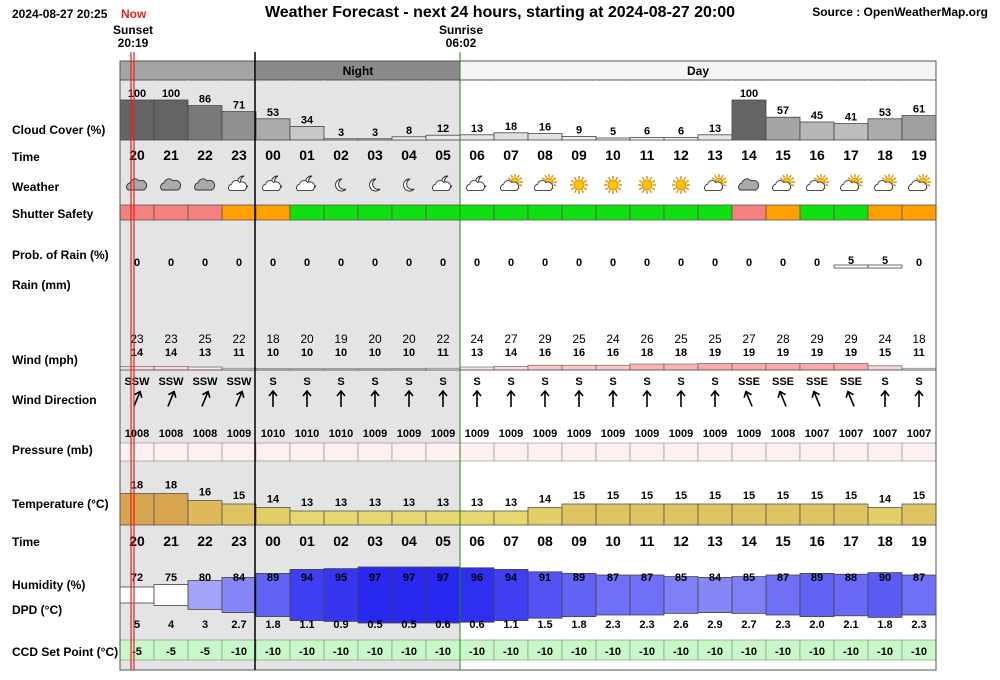 The height and width of the screenshot is (680, 1000). What do you see at coordinates (205, 382) in the screenshot?
I see `wind-direction-label: SSW` at bounding box center [205, 382].